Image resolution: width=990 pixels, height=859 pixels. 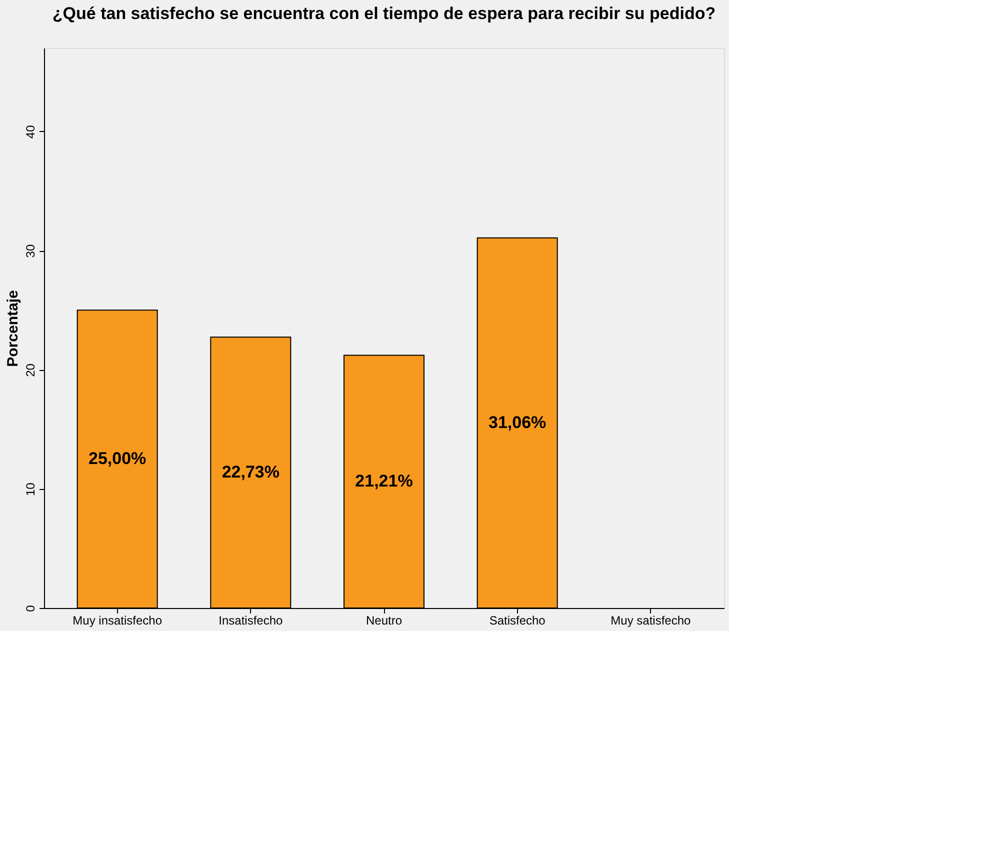 What do you see at coordinates (384, 13) in the screenshot?
I see `chart-title: ¿Qué tan satisfecho se encuentra con el tiempo de espera para recibir su pedido?` at bounding box center [384, 13].